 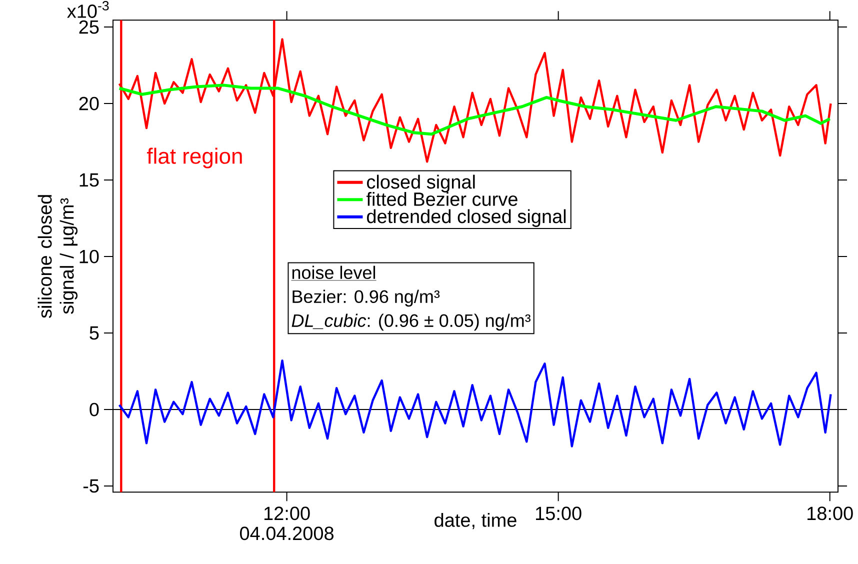 What do you see at coordinates (89, 27) in the screenshot?
I see `y-tick-label: 25` at bounding box center [89, 27].